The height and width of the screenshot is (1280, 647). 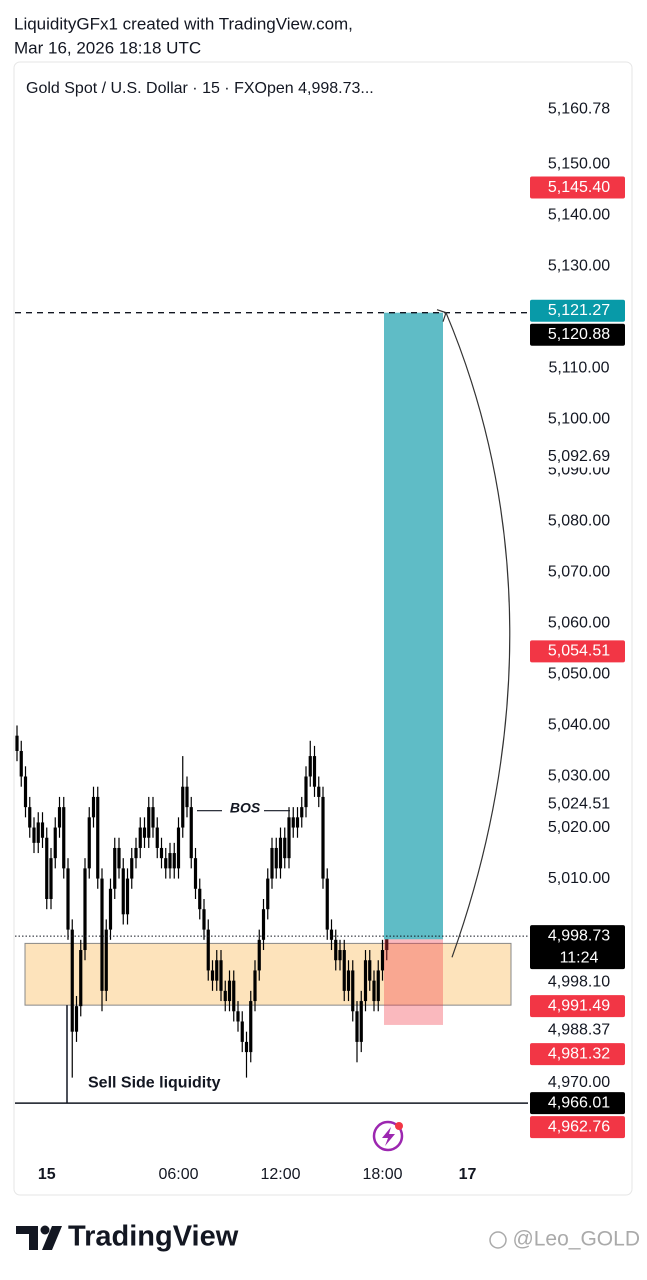 I want to click on y-tick-label: 5,010.00, so click(x=579, y=878).